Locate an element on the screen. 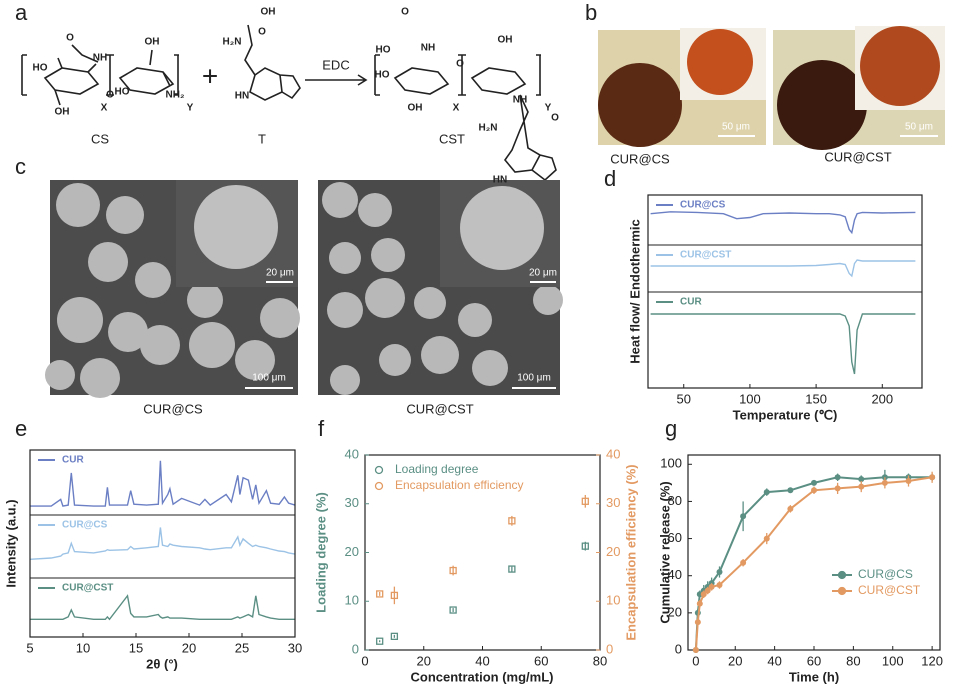  label-cst: CST is located at coordinates (452, 138).